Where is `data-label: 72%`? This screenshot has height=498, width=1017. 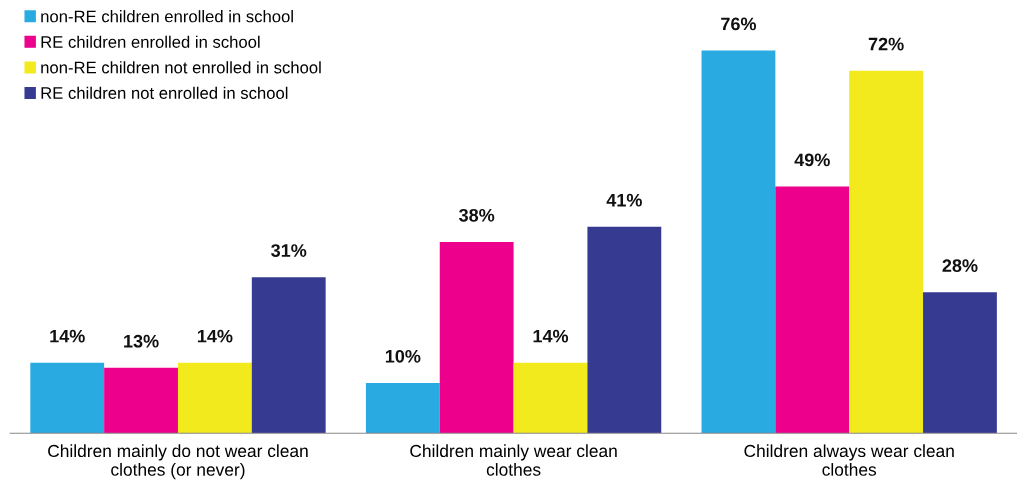 data-label: 72% is located at coordinates (886, 44).